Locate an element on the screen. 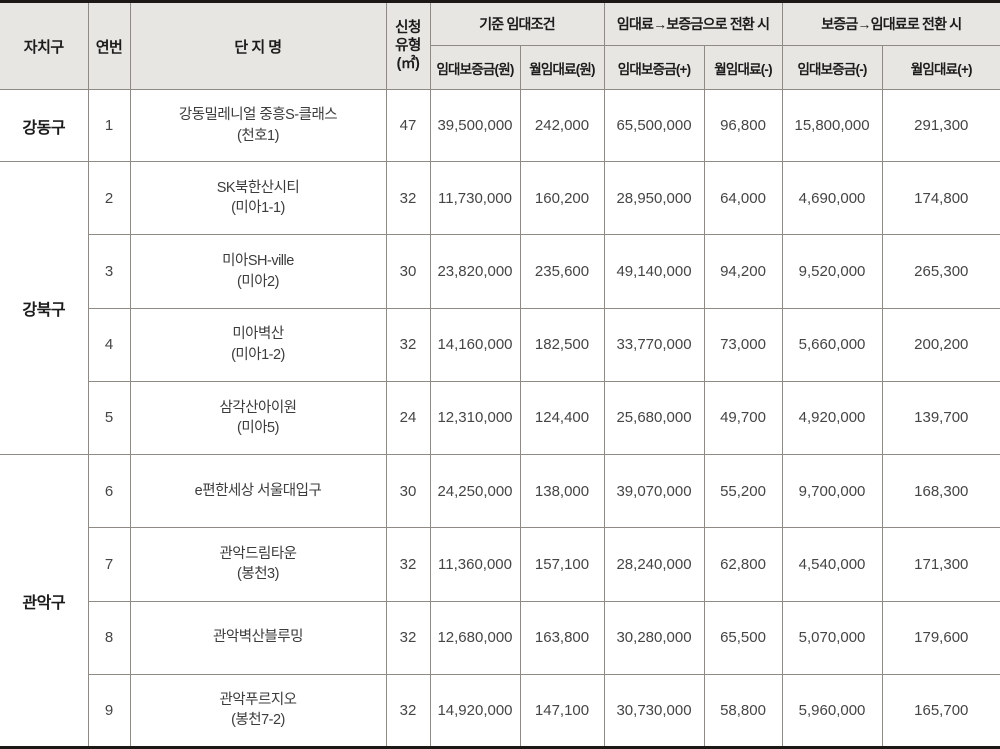 The width and height of the screenshot is (1000, 749). cell-conv-deposit-plus: 30,730,000 is located at coordinates (654, 711).